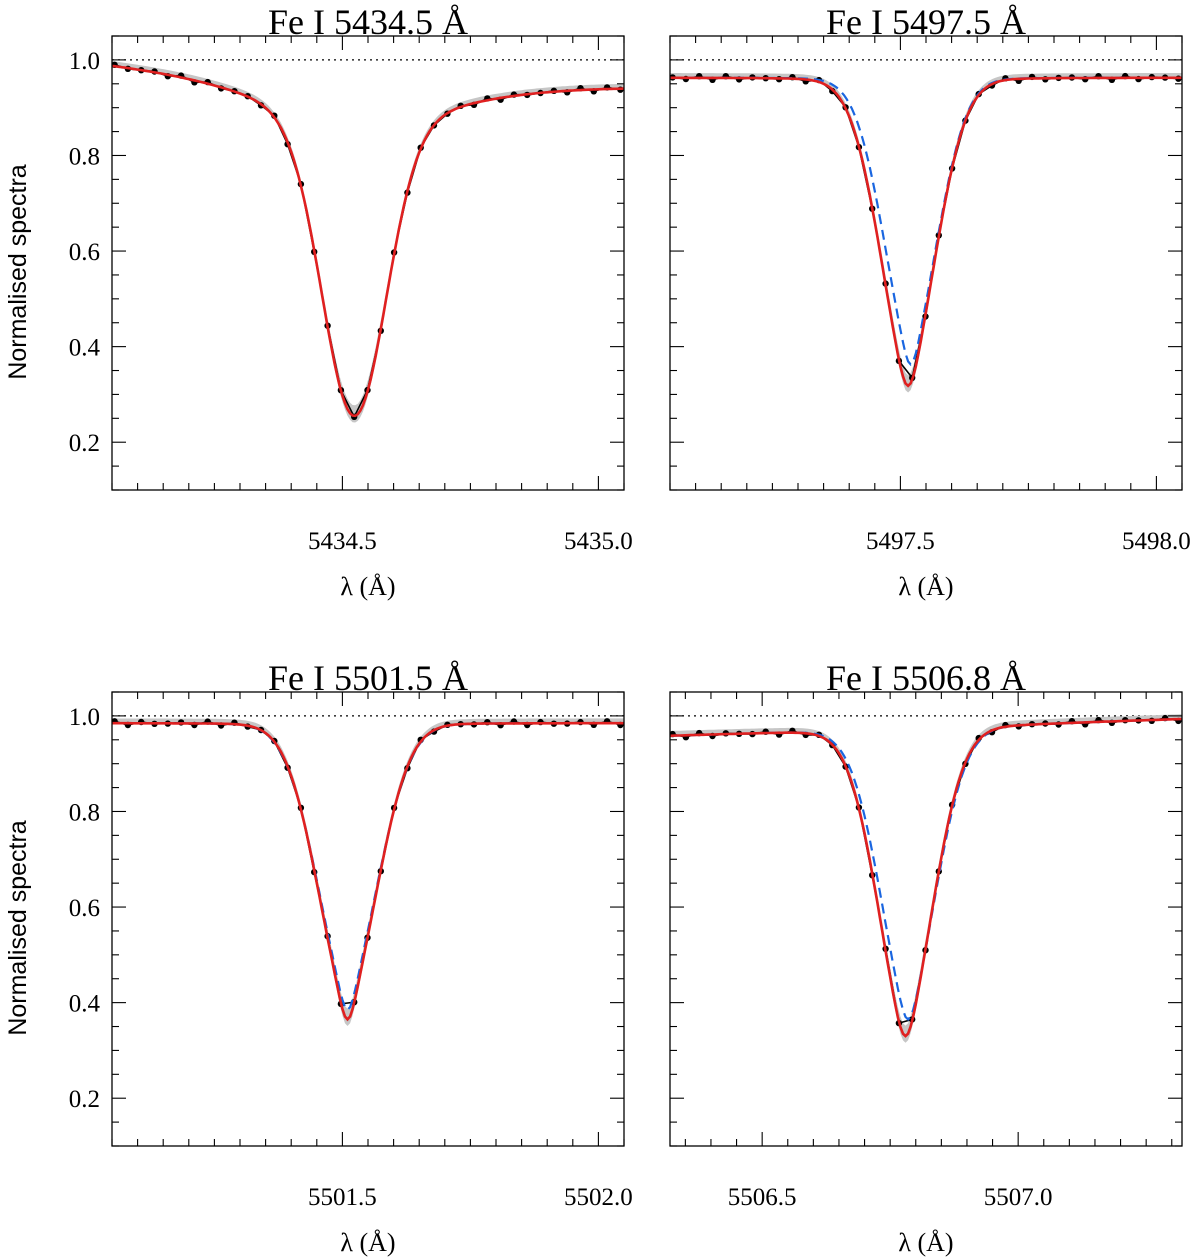  Describe the element at coordinates (342, 1197) in the screenshot. I see `x-tick-label: 5501.5` at that location.